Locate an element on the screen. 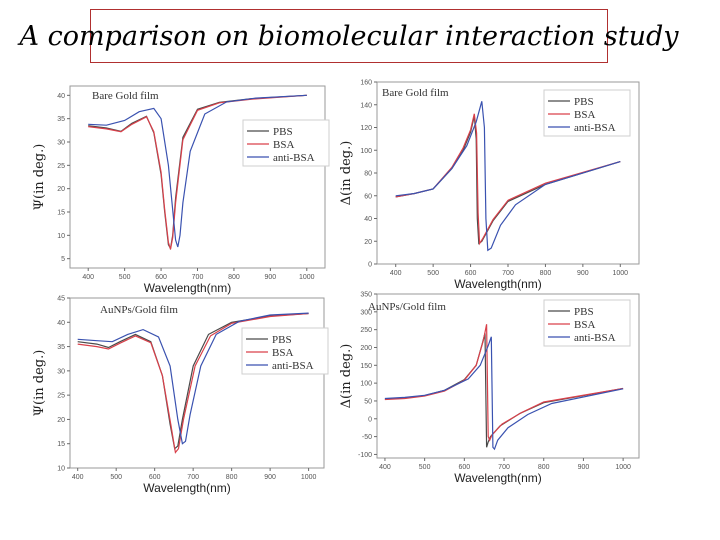  y-tick-label: -100 is located at coordinates (365, 455).